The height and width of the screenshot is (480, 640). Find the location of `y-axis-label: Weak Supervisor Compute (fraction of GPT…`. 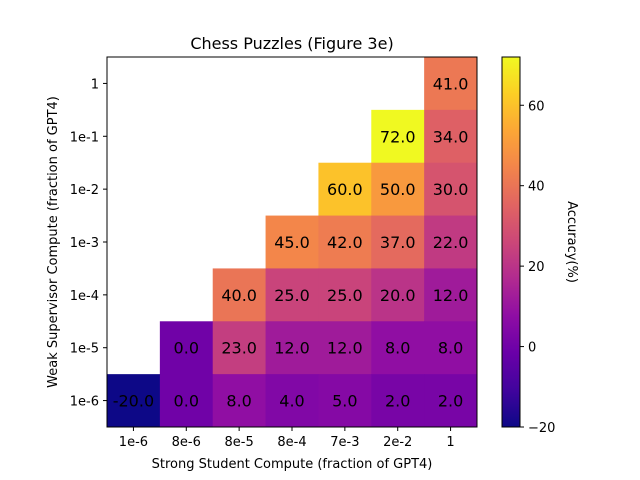

y-axis-label: Weak Supervisor Compute (fraction of GPT… is located at coordinates (53, 242).